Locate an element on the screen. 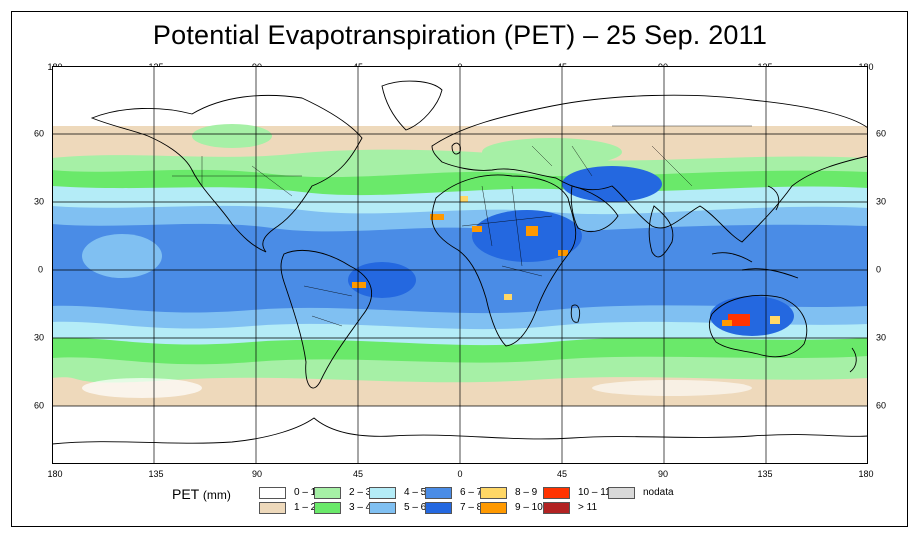 The height and width of the screenshot is (539, 920). pet-patch-europe is located at coordinates (552, 152).